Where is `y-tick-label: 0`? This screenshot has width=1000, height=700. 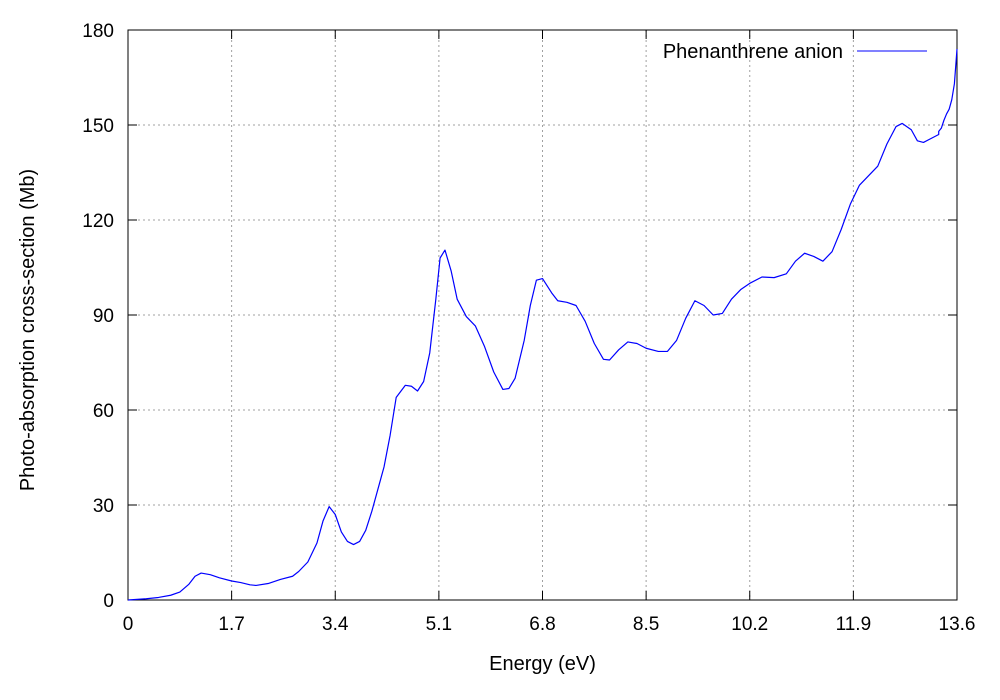
y-tick-label: 0 is located at coordinates (108, 601).